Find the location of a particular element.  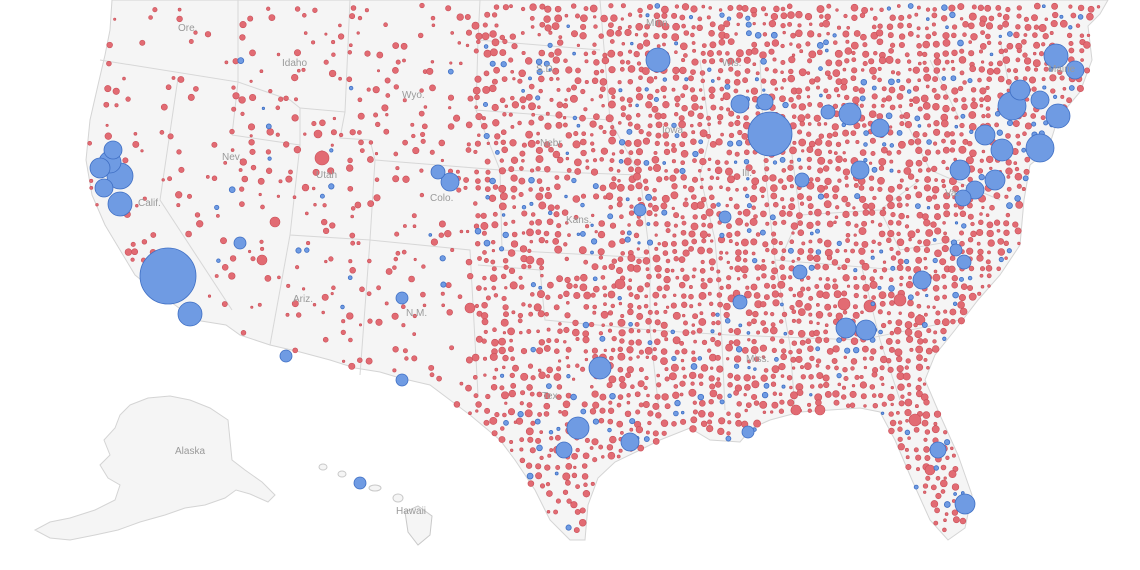

hawaii-island-big is located at coordinates (418, 525).